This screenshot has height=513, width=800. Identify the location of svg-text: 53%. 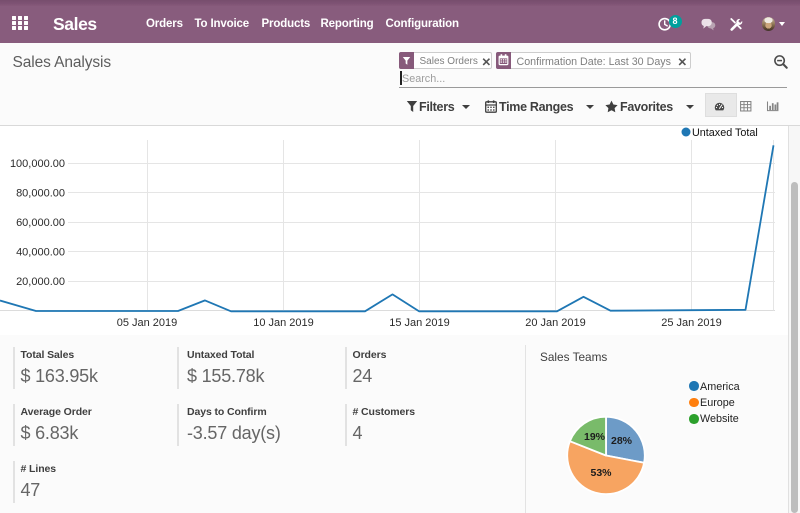
(601, 473).